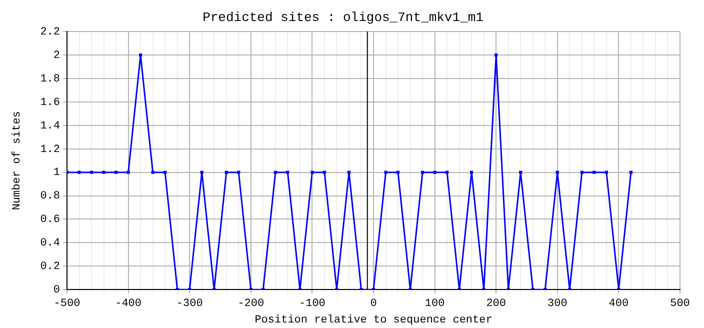 This screenshot has width=704, height=328. What do you see at coordinates (56, 173) in the screenshot?
I see `y-tick-label: 1` at bounding box center [56, 173].